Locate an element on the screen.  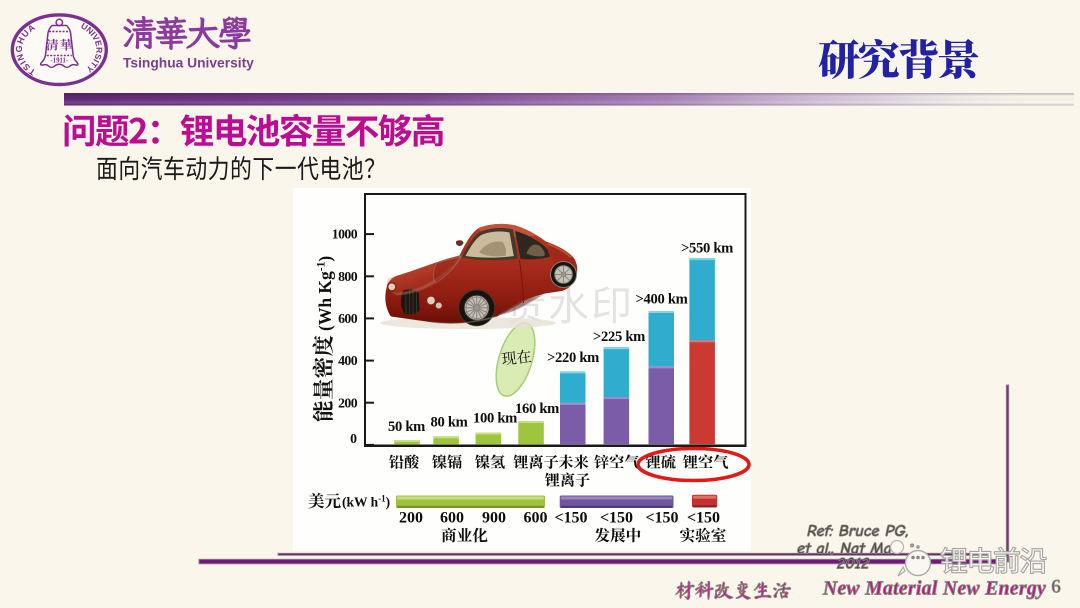
svg-text: 100 km is located at coordinates (495, 419).